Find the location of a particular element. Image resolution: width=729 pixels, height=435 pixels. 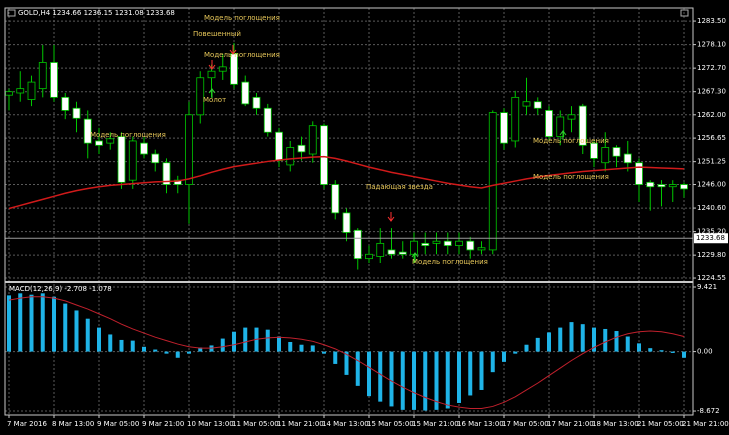

y-tick-label: 1278.10 is located at coordinates (711, 45).